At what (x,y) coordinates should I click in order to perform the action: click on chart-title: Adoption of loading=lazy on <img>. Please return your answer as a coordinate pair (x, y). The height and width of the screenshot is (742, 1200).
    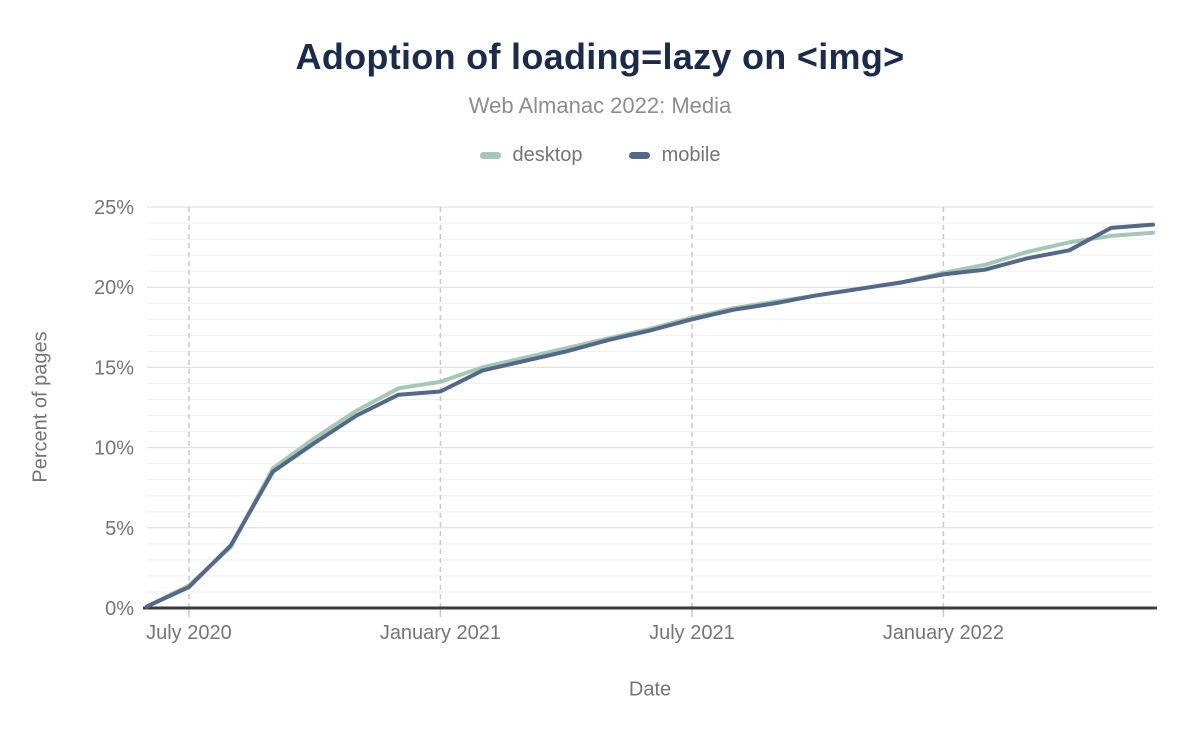
    Looking at the image, I should click on (600, 56).